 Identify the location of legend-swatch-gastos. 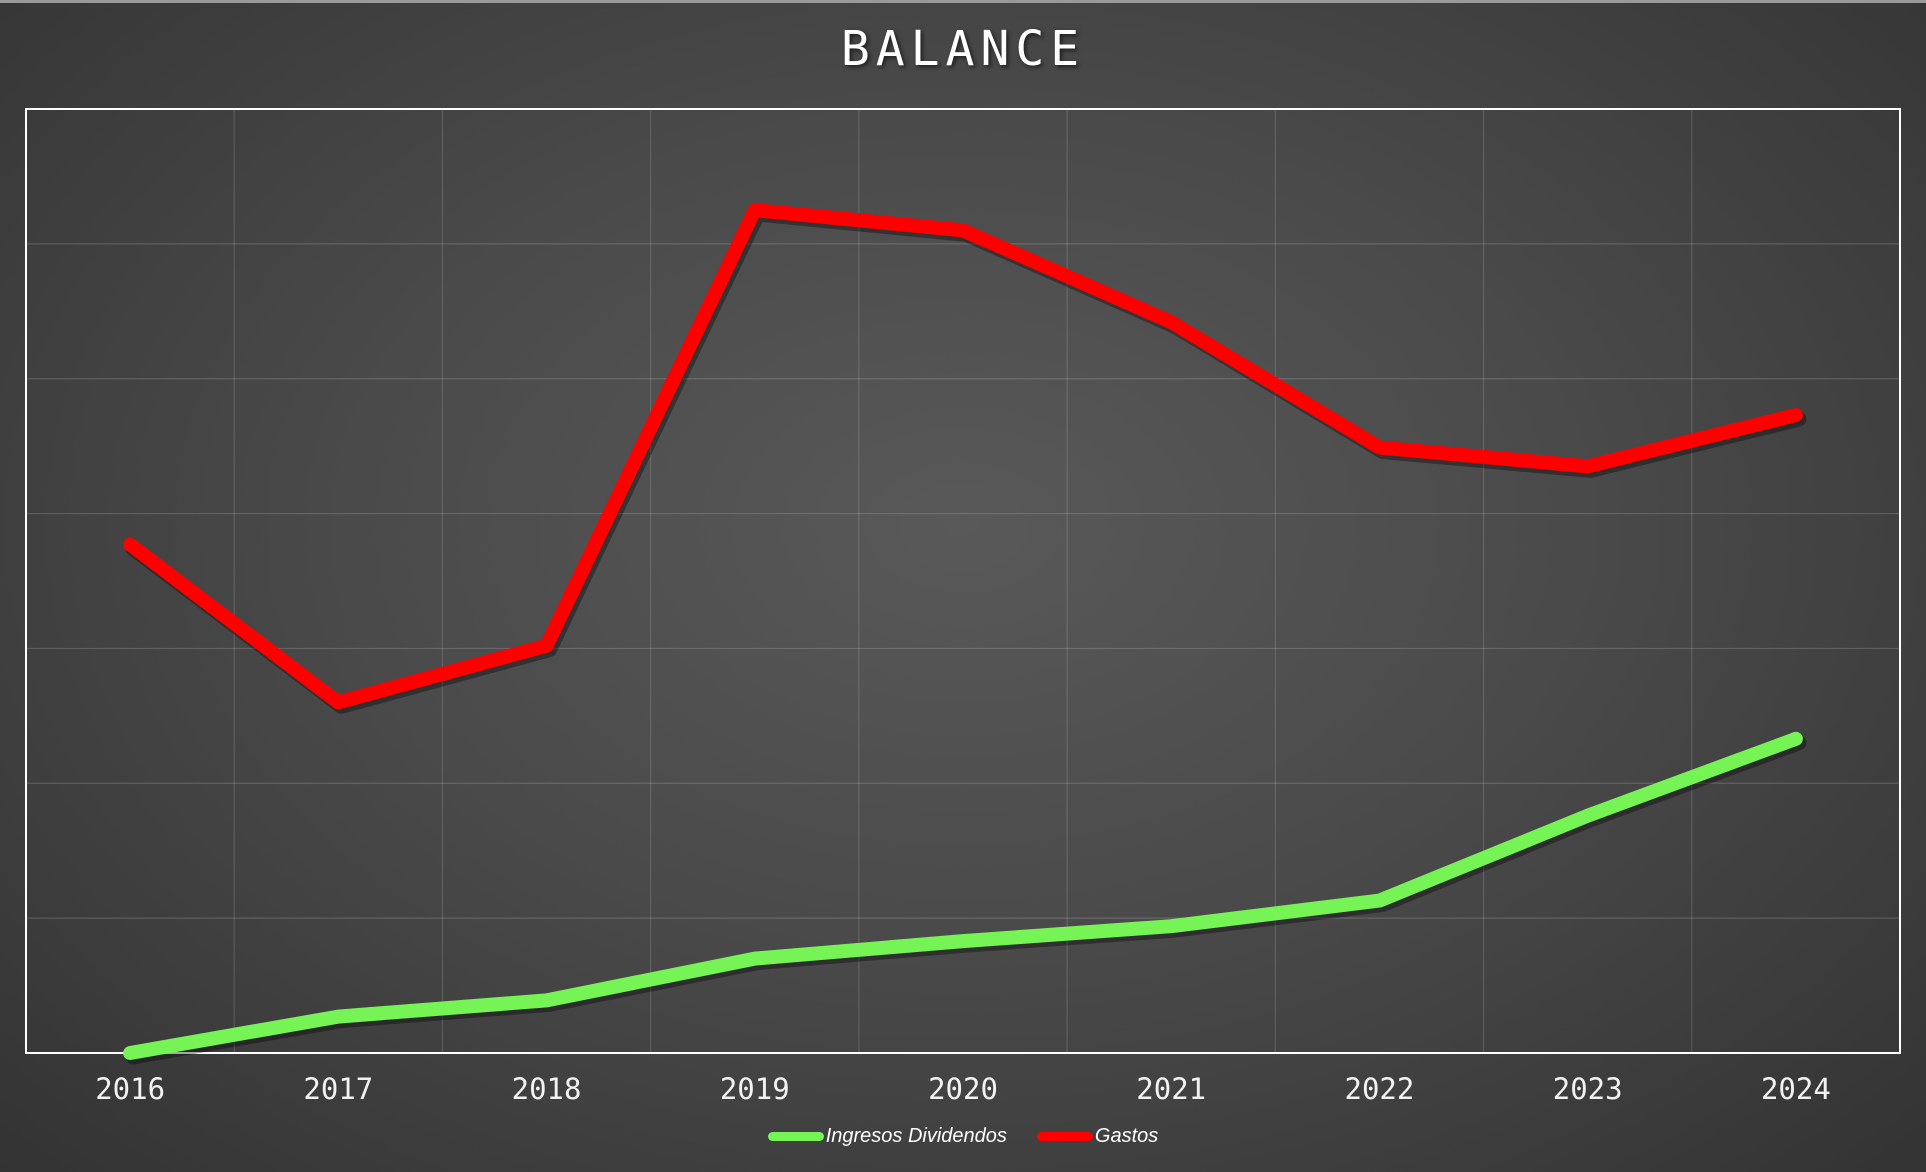
(1064, 1136).